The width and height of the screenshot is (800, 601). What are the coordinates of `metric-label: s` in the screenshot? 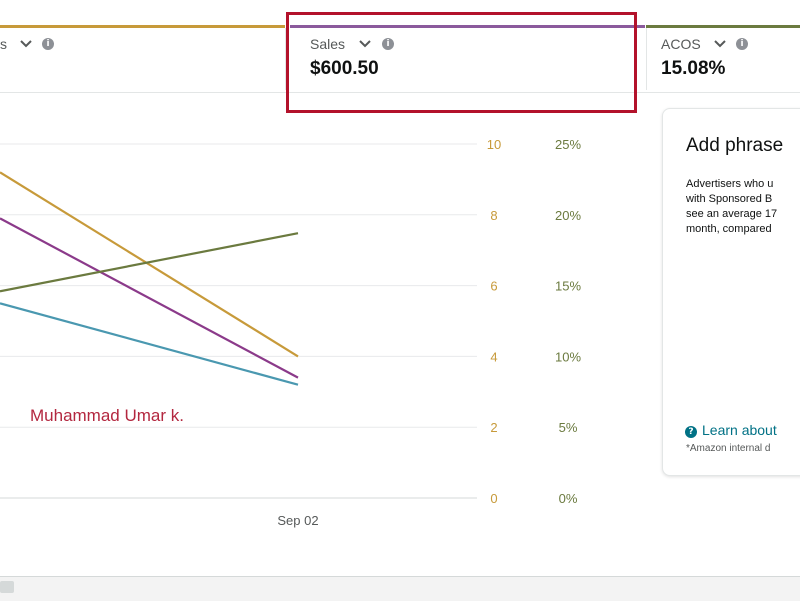 It's located at (3, 44).